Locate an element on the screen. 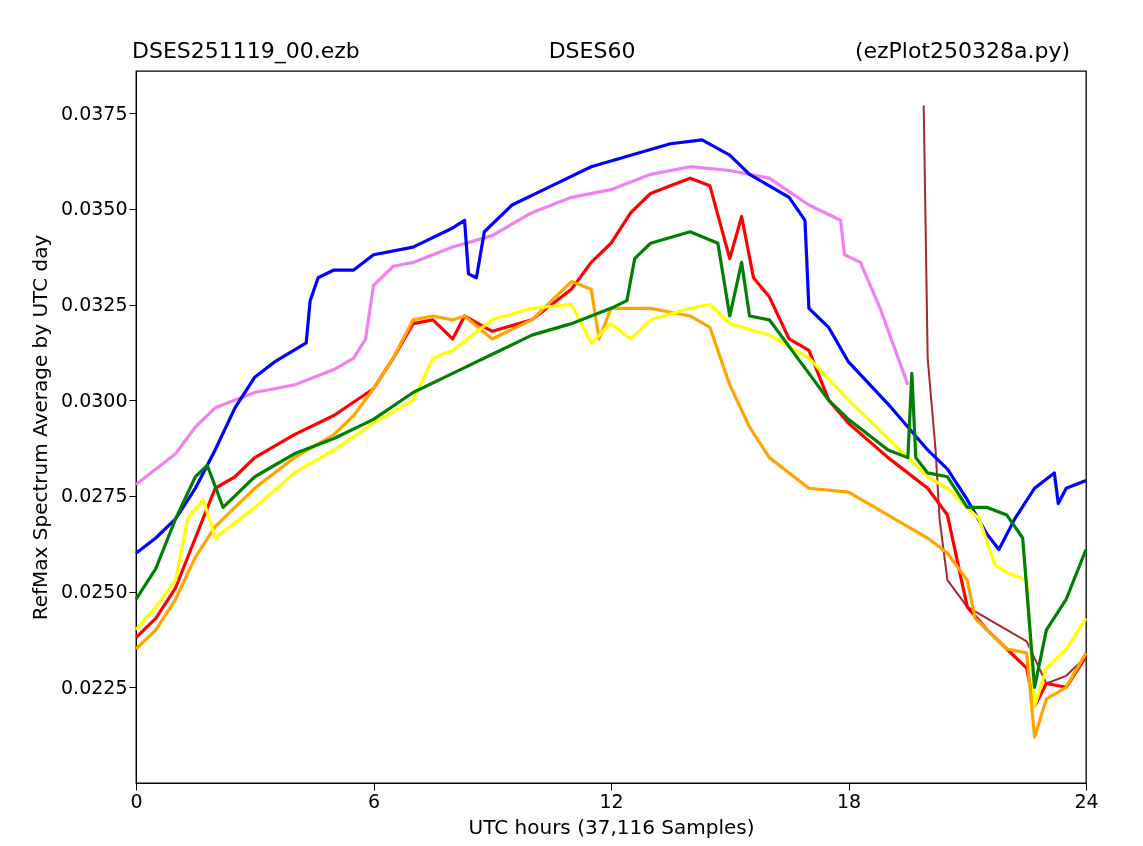 This screenshot has width=1143, height=846. x-tick-label: 24 is located at coordinates (1086, 800).